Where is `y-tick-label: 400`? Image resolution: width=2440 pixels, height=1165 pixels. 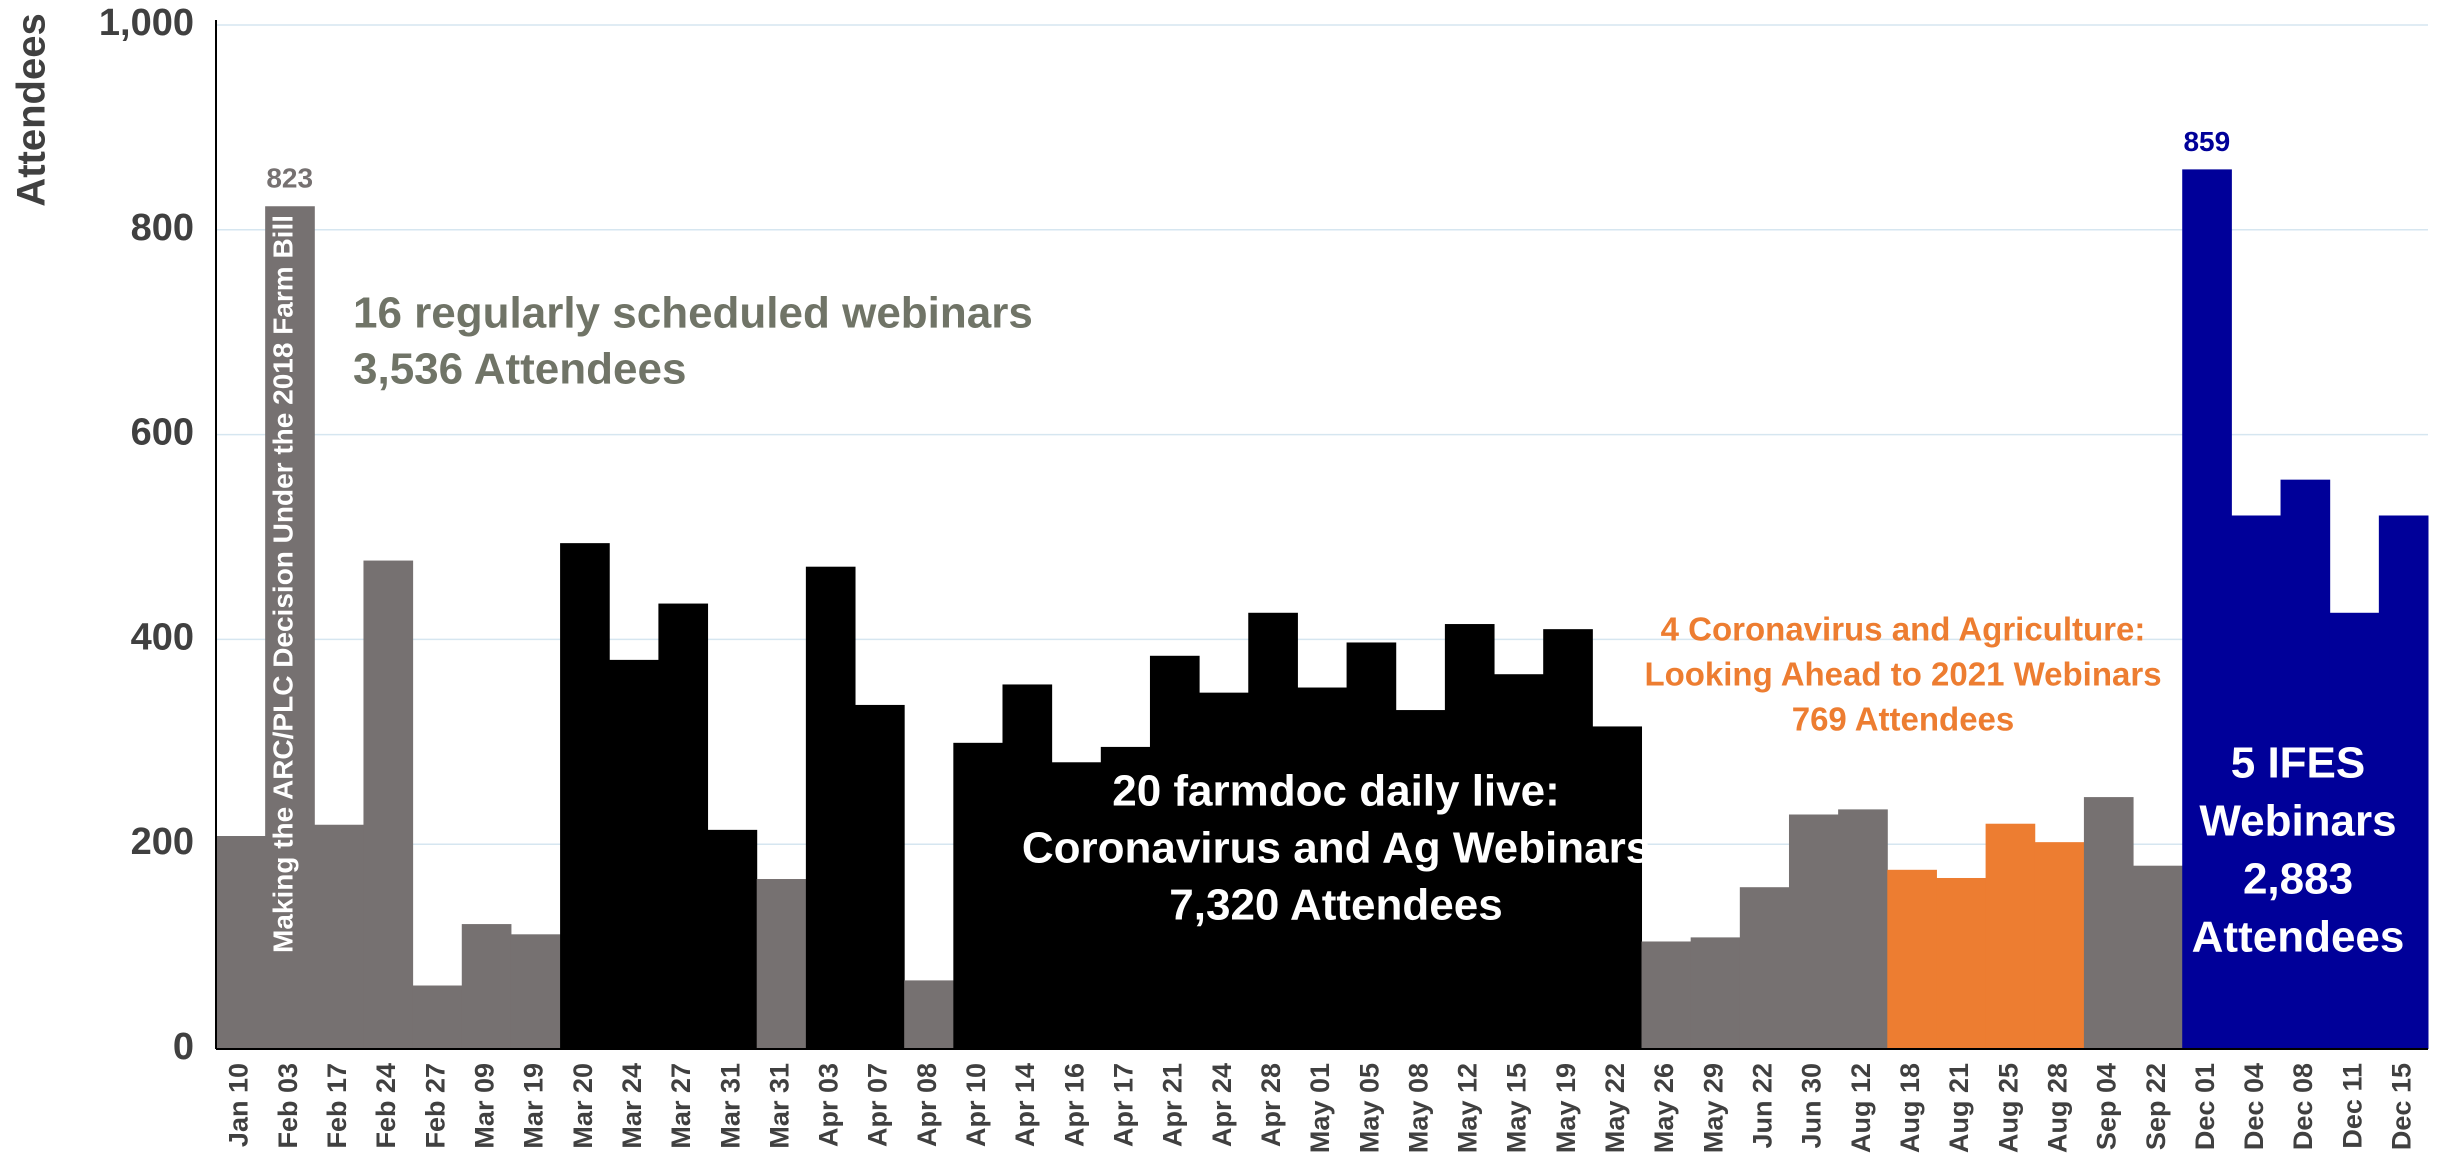
y-tick-label: 400 is located at coordinates (162, 637).